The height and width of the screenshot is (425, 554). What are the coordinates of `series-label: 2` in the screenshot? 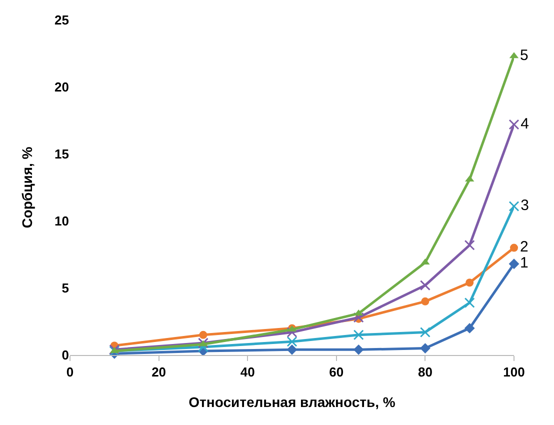 It's located at (524, 247).